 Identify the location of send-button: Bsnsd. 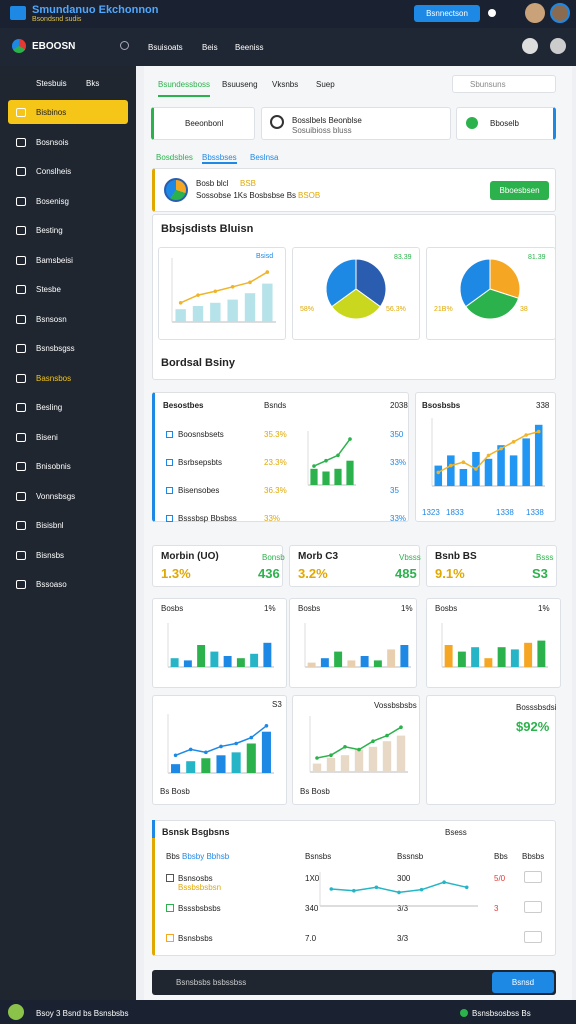
(523, 982).